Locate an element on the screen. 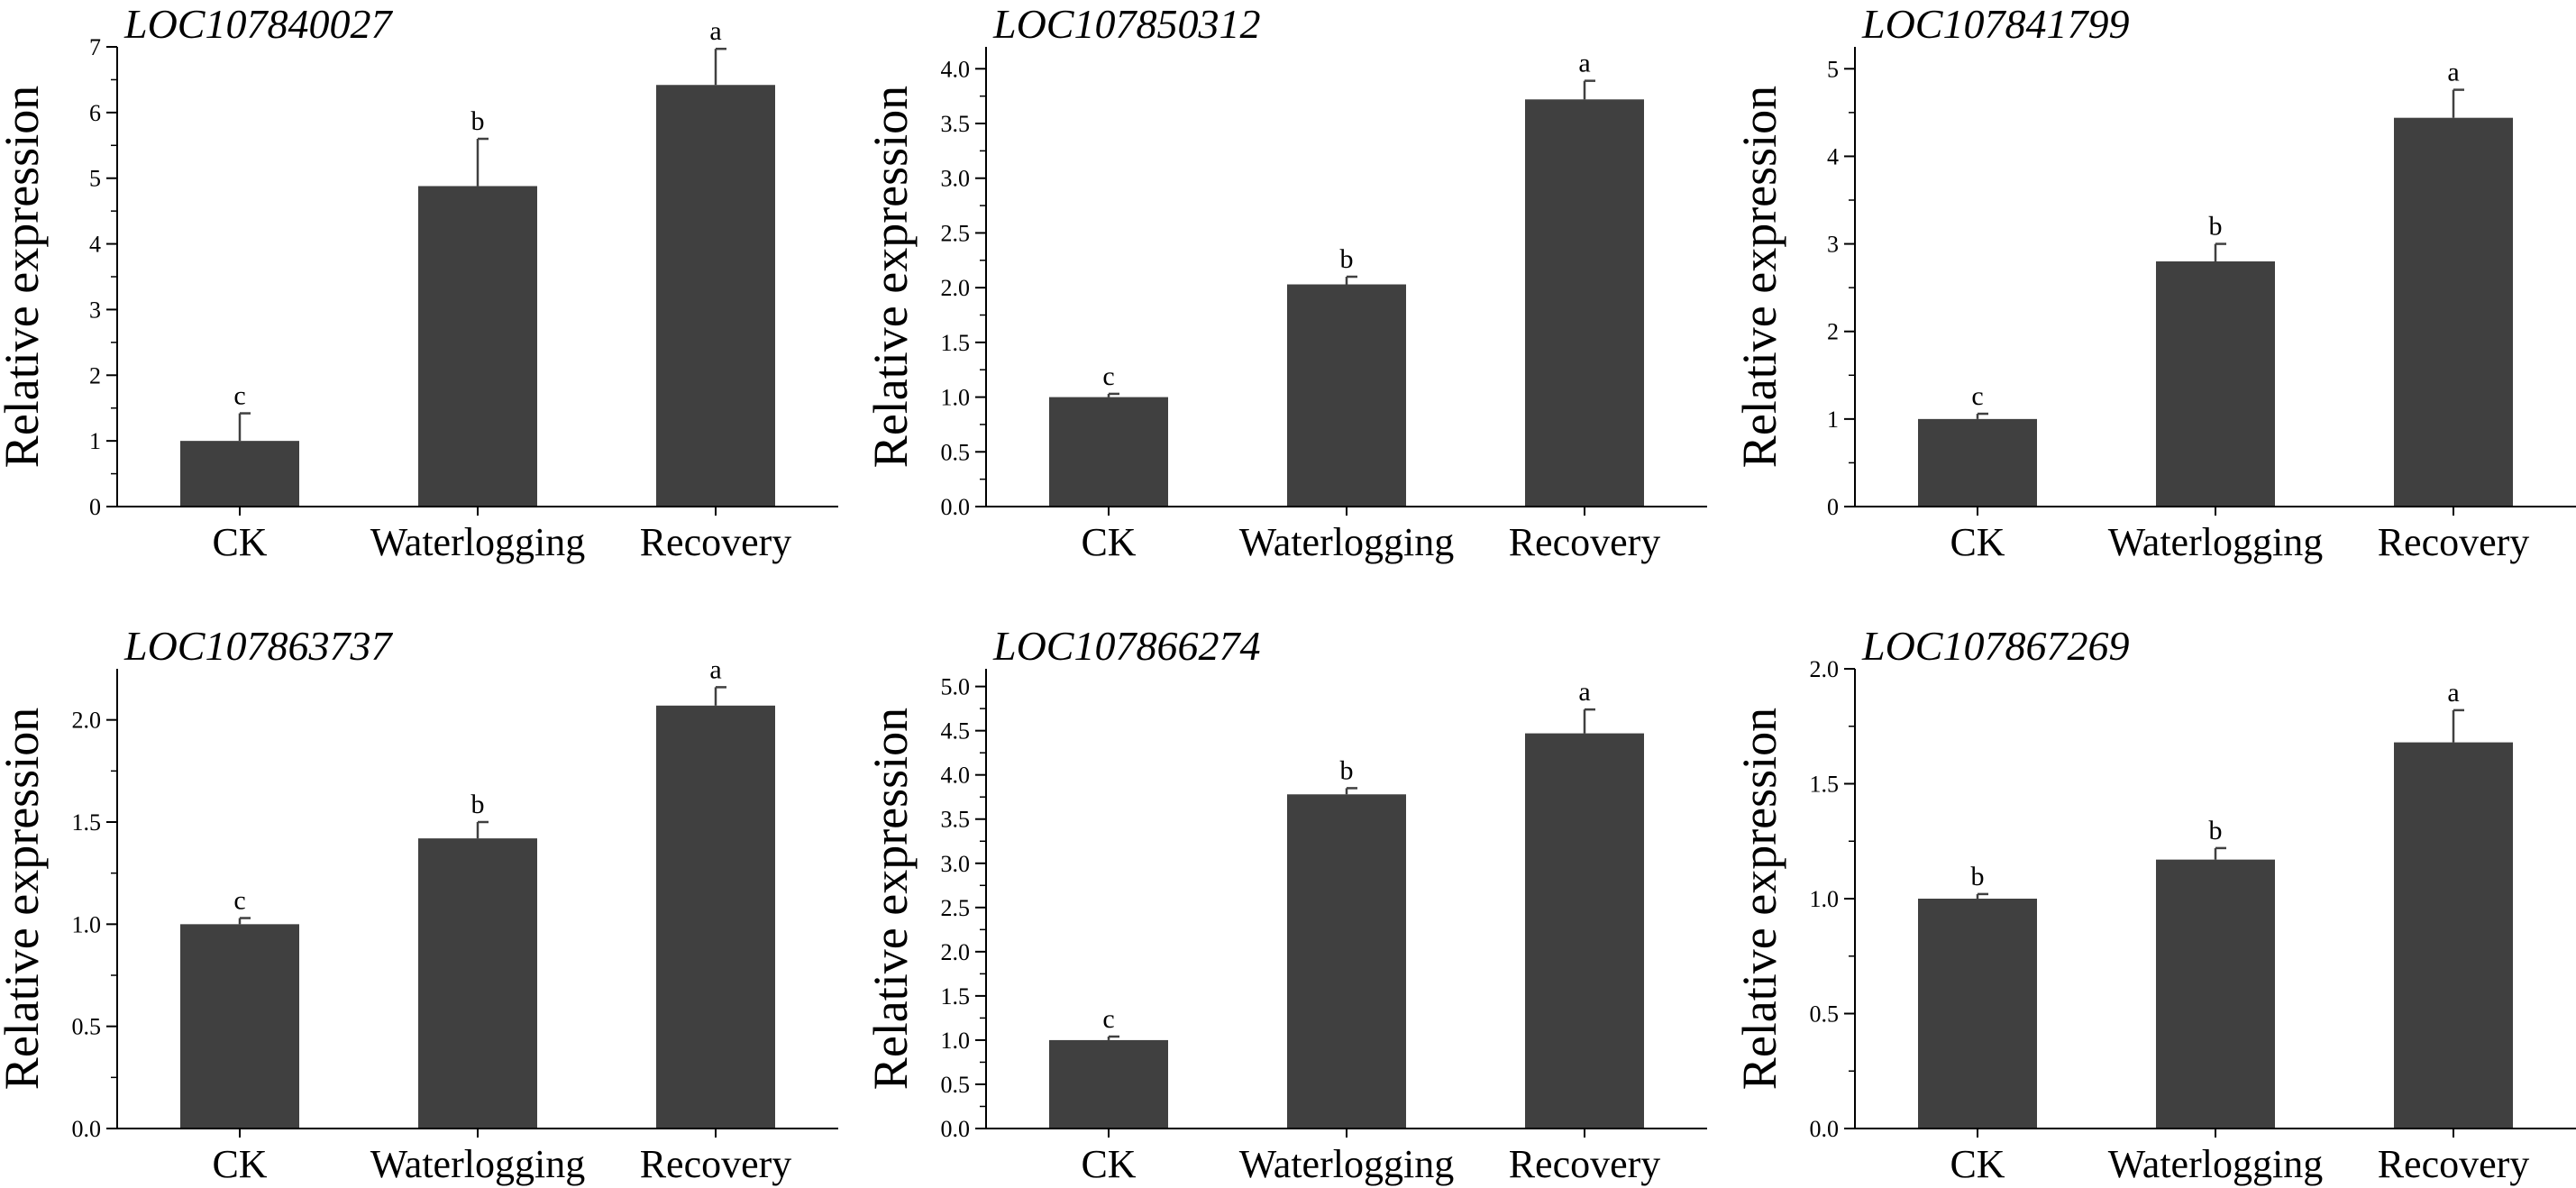  y-tick-label: 3.0 is located at coordinates (956, 179).